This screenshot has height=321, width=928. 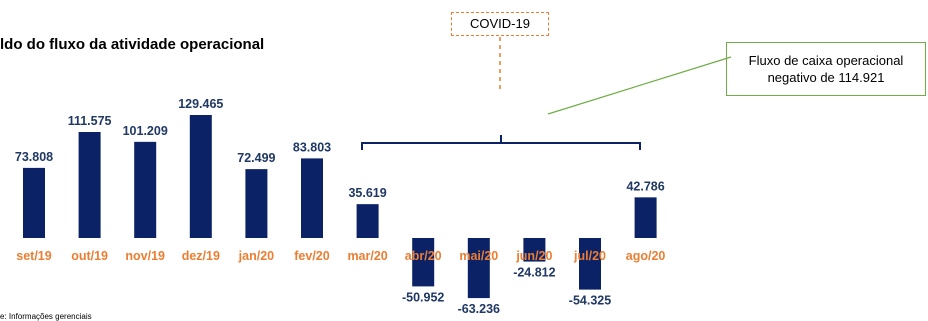 I want to click on bar-jun/20, so click(x=534, y=250).